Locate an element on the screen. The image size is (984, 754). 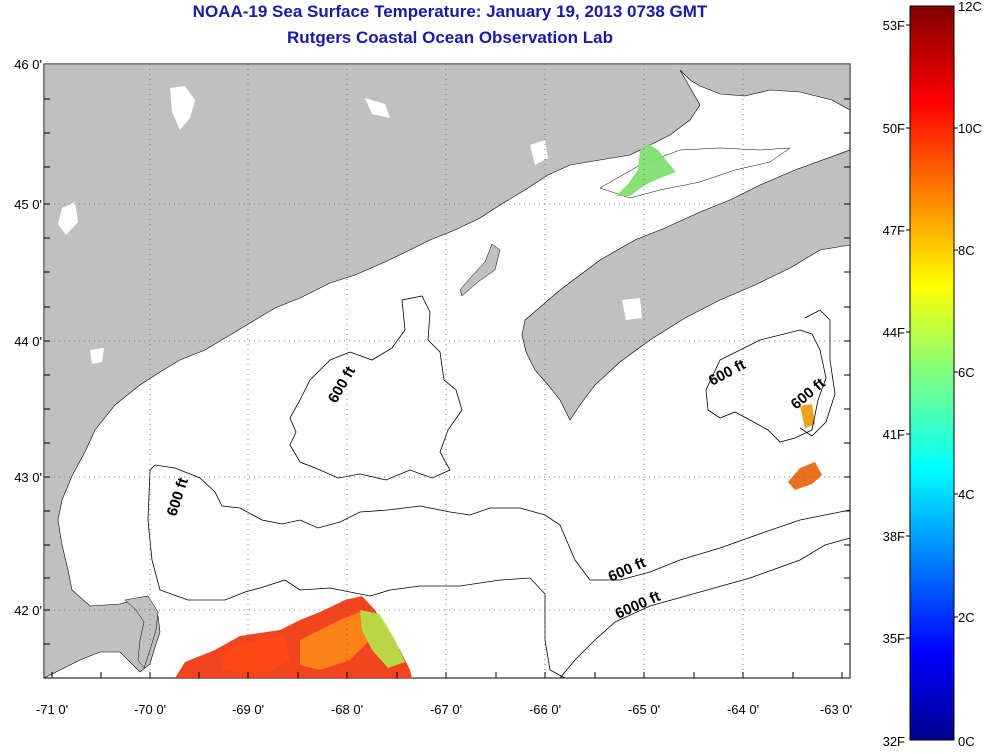
colorbar-ticks is located at coordinates (932, 331).